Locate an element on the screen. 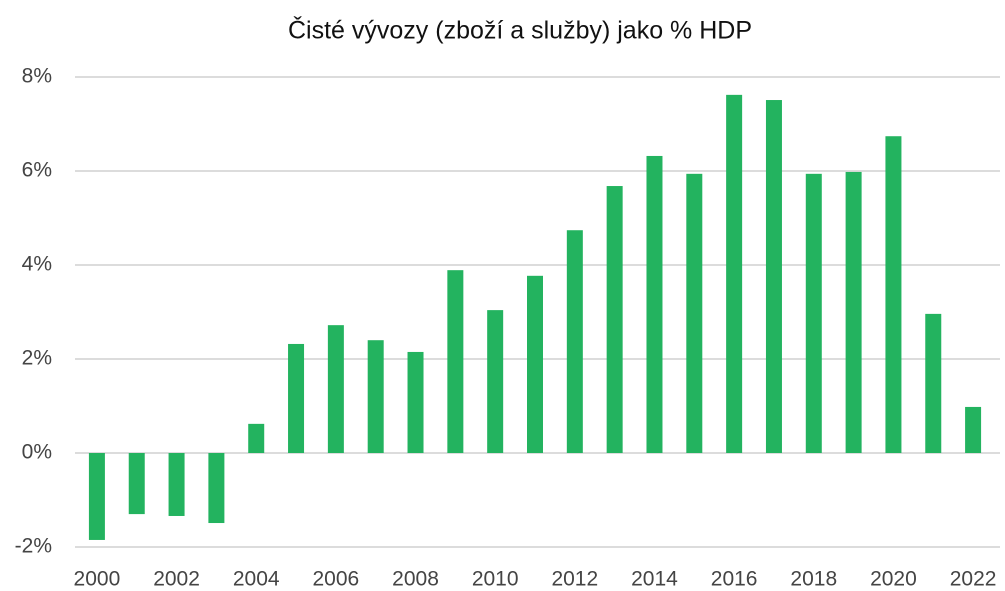 This screenshot has width=1005, height=591. y-tick-label: -2% is located at coordinates (33, 546).